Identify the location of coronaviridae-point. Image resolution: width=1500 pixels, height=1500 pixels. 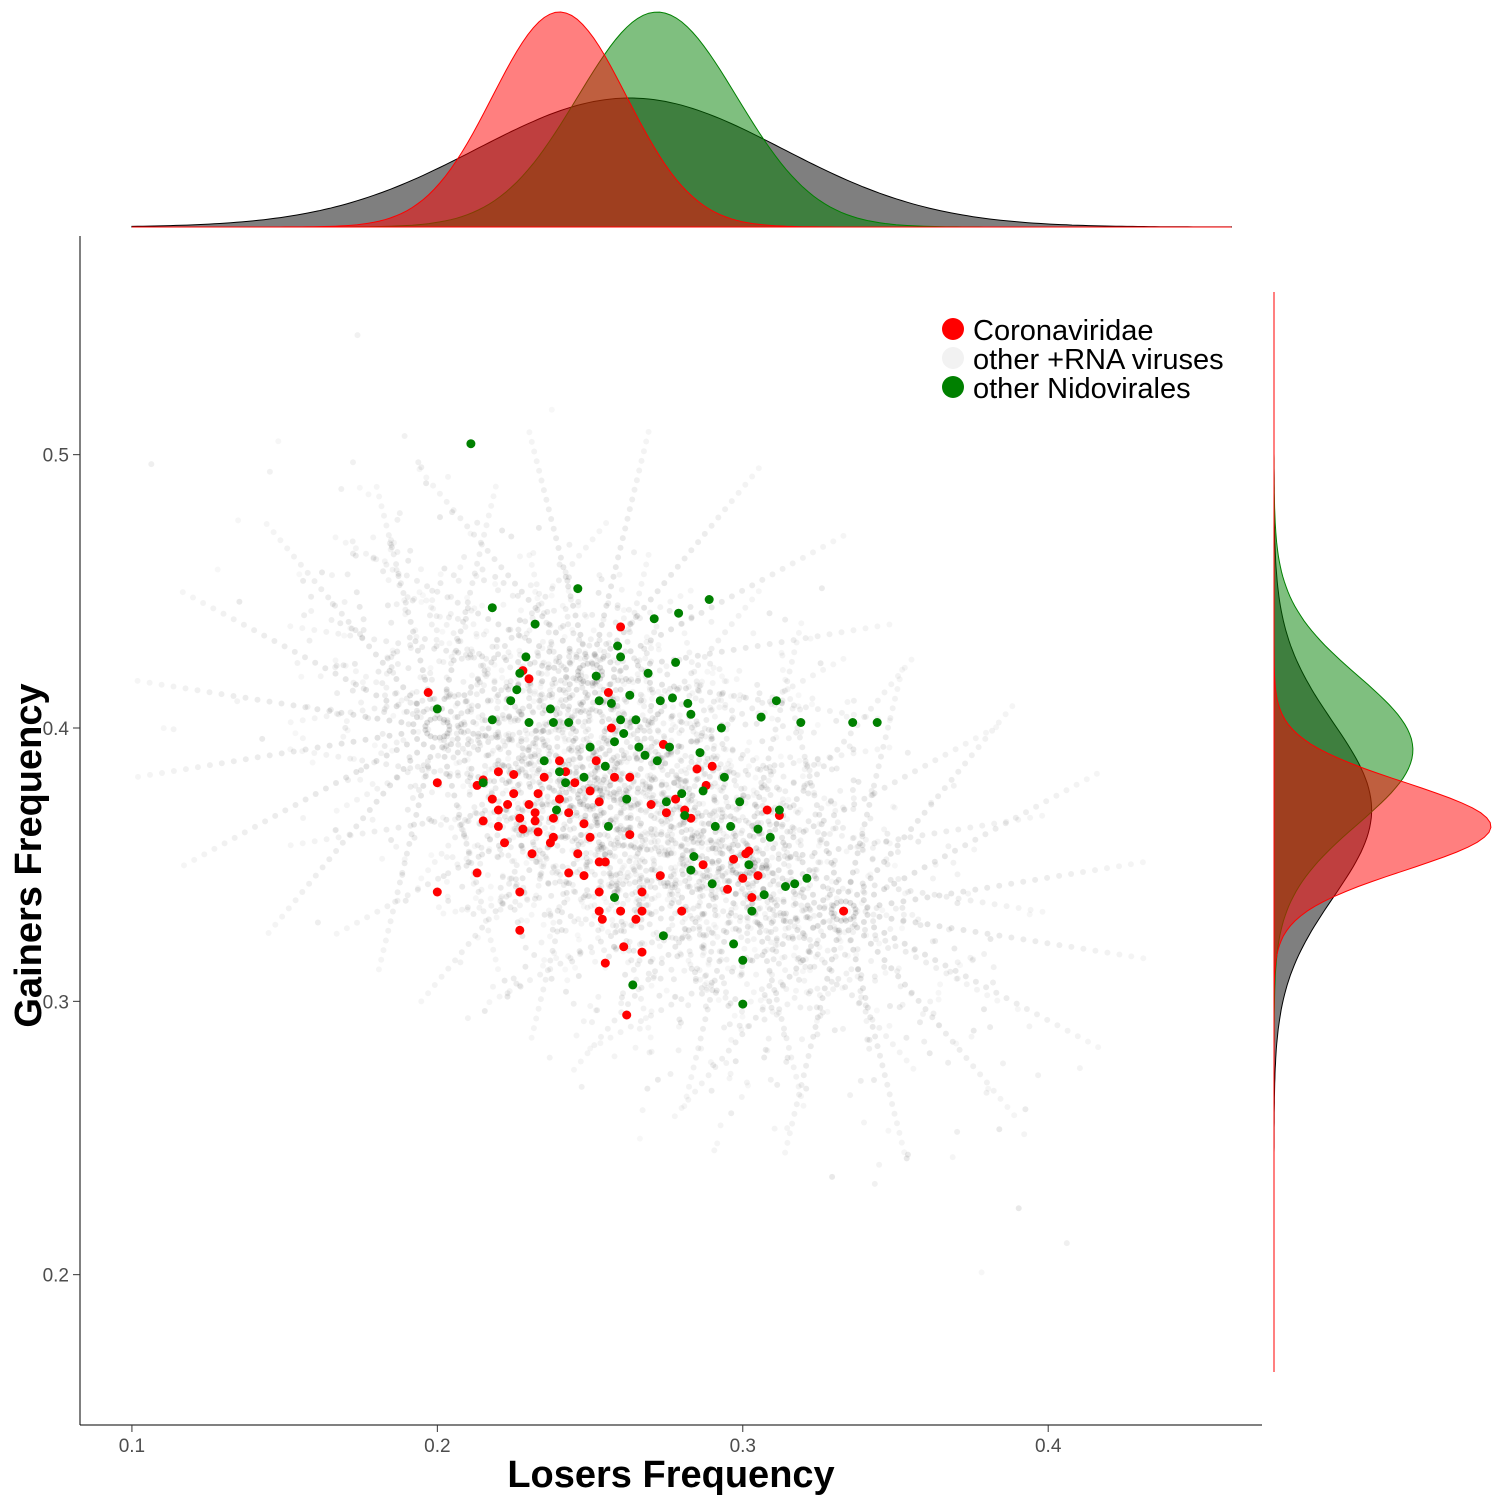
(614, 777).